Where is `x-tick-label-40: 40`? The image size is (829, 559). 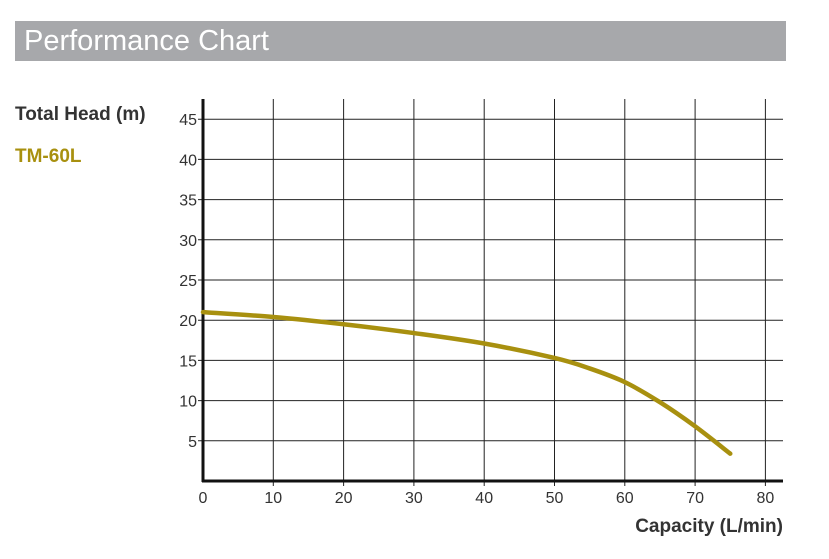
x-tick-label-40: 40 is located at coordinates (484, 498).